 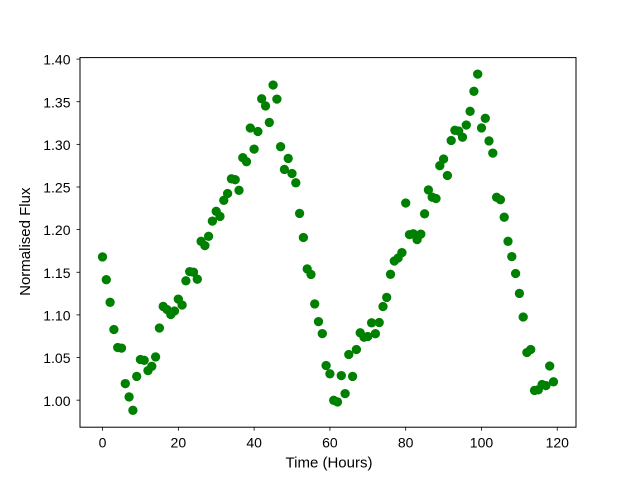 What do you see at coordinates (56, 188) in the screenshot?
I see `svg-text: 1.25` at bounding box center [56, 188].